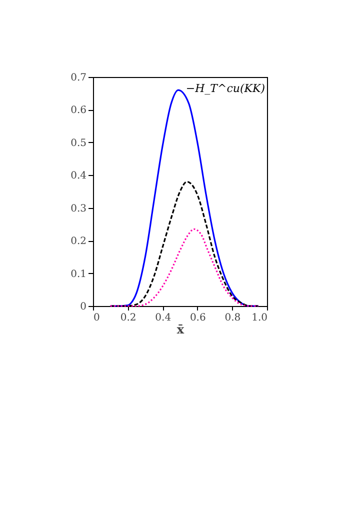 The width and height of the screenshot is (362, 513). What do you see at coordinates (97, 318) in the screenshot?
I see `x-tick-label: 0` at bounding box center [97, 318].